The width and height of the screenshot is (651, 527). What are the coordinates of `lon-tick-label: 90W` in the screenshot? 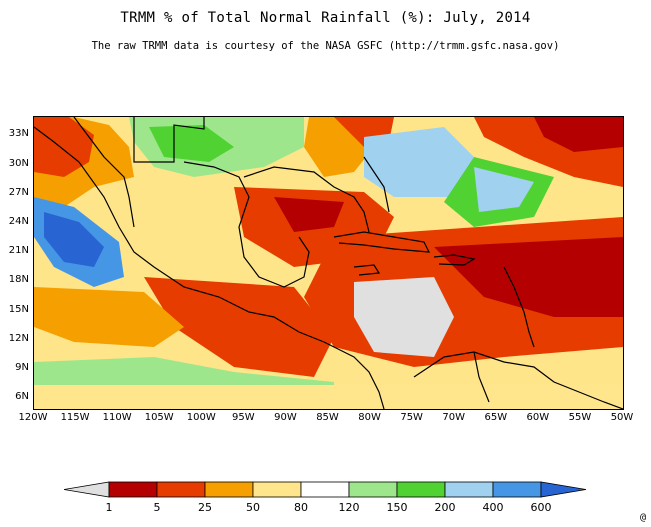 It's located at (285, 417).